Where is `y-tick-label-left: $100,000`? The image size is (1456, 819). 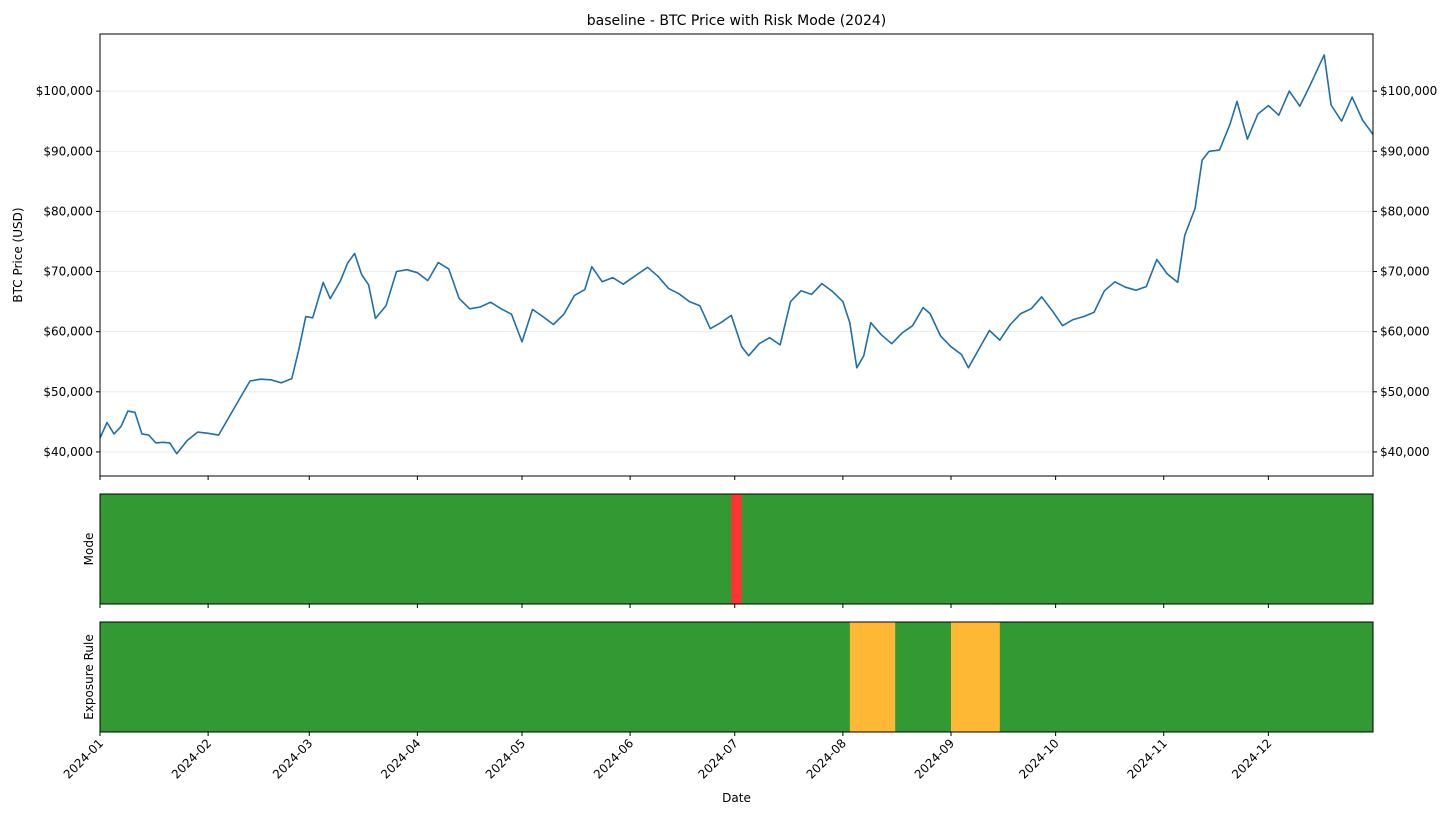 y-tick-label-left: $100,000 is located at coordinates (64, 91).